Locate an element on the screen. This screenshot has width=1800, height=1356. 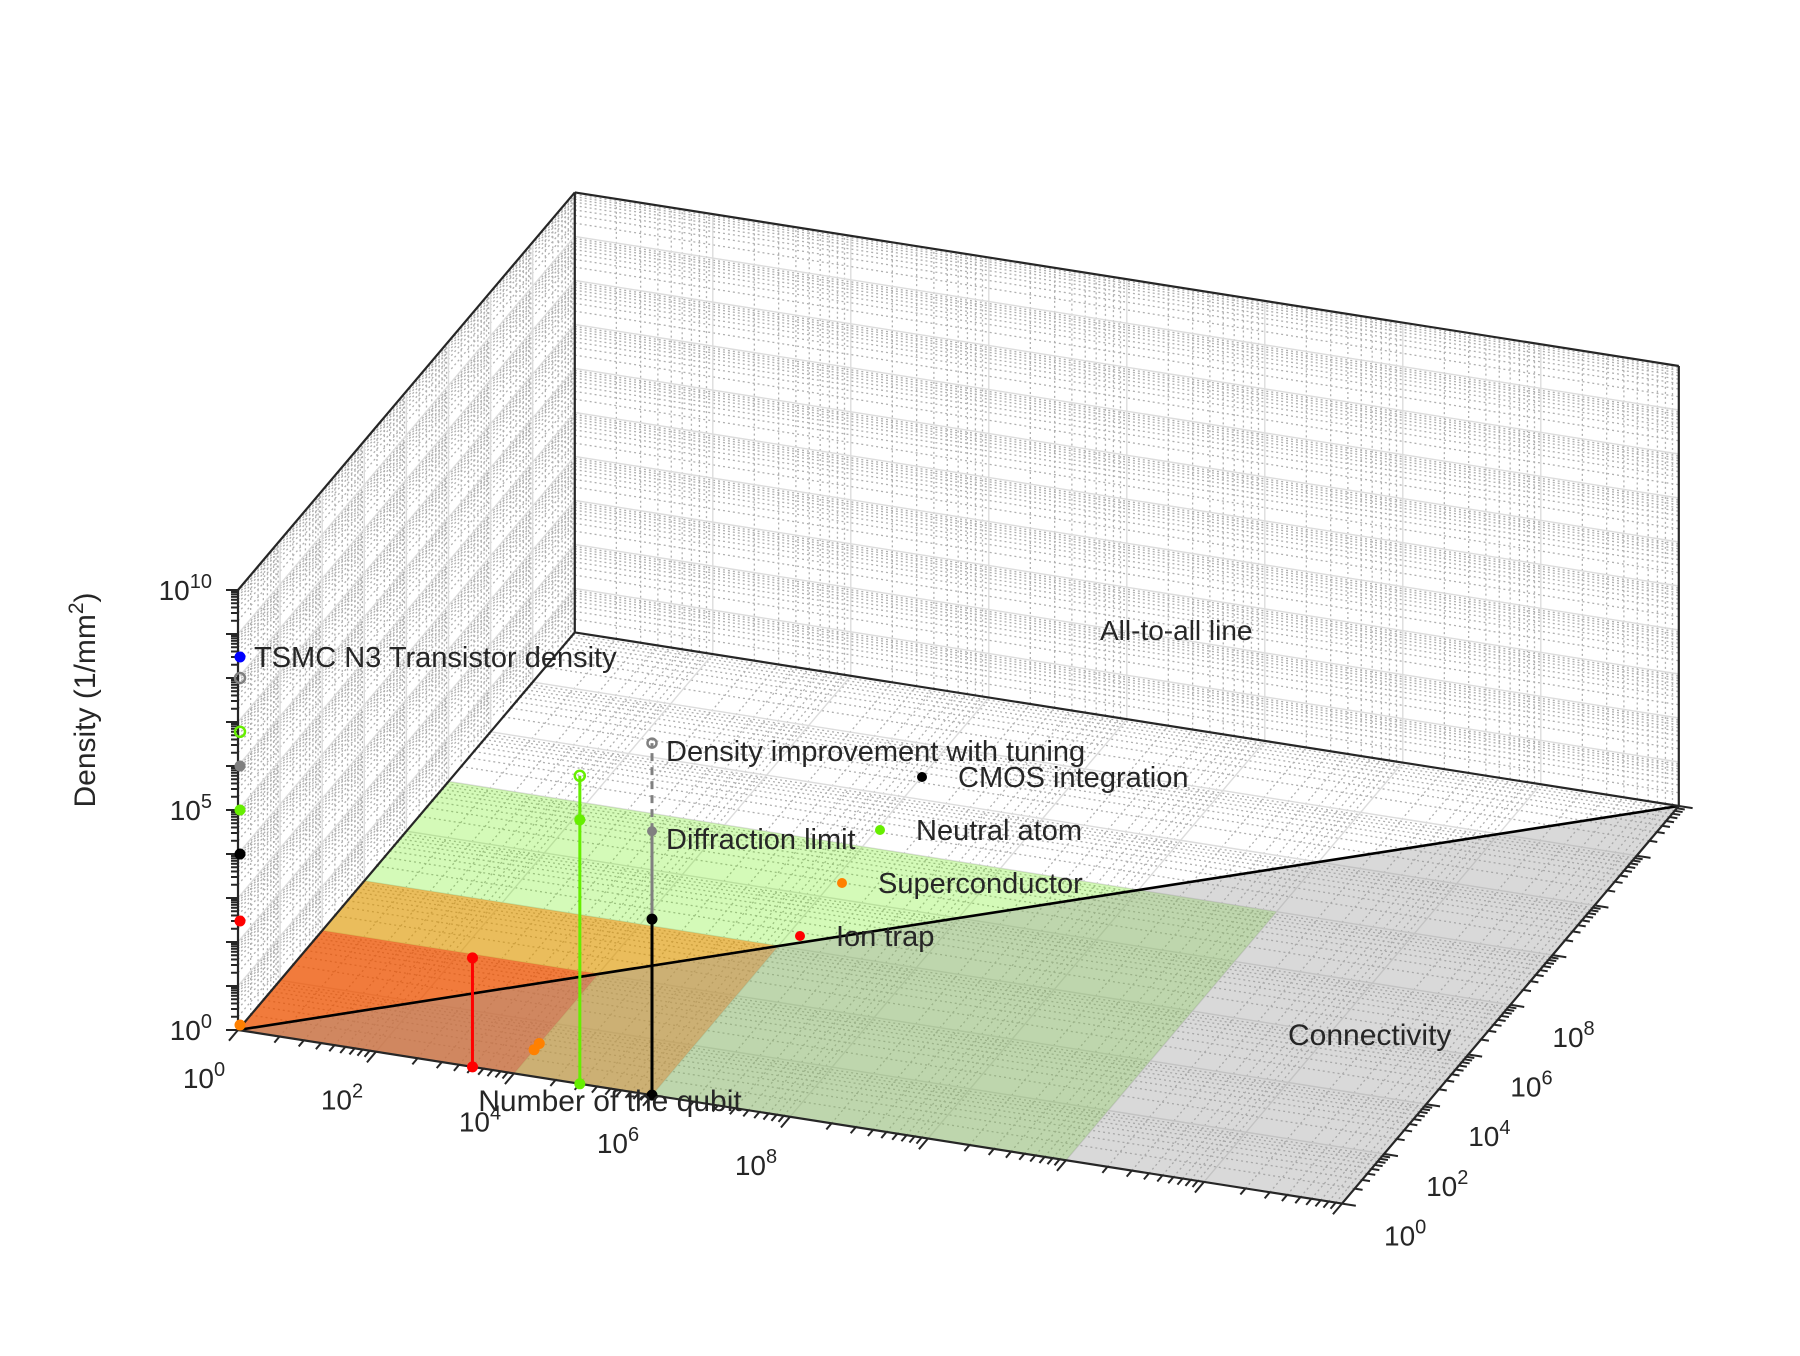
y-tick-label: 10⁶ is located at coordinates (1531, 1085).